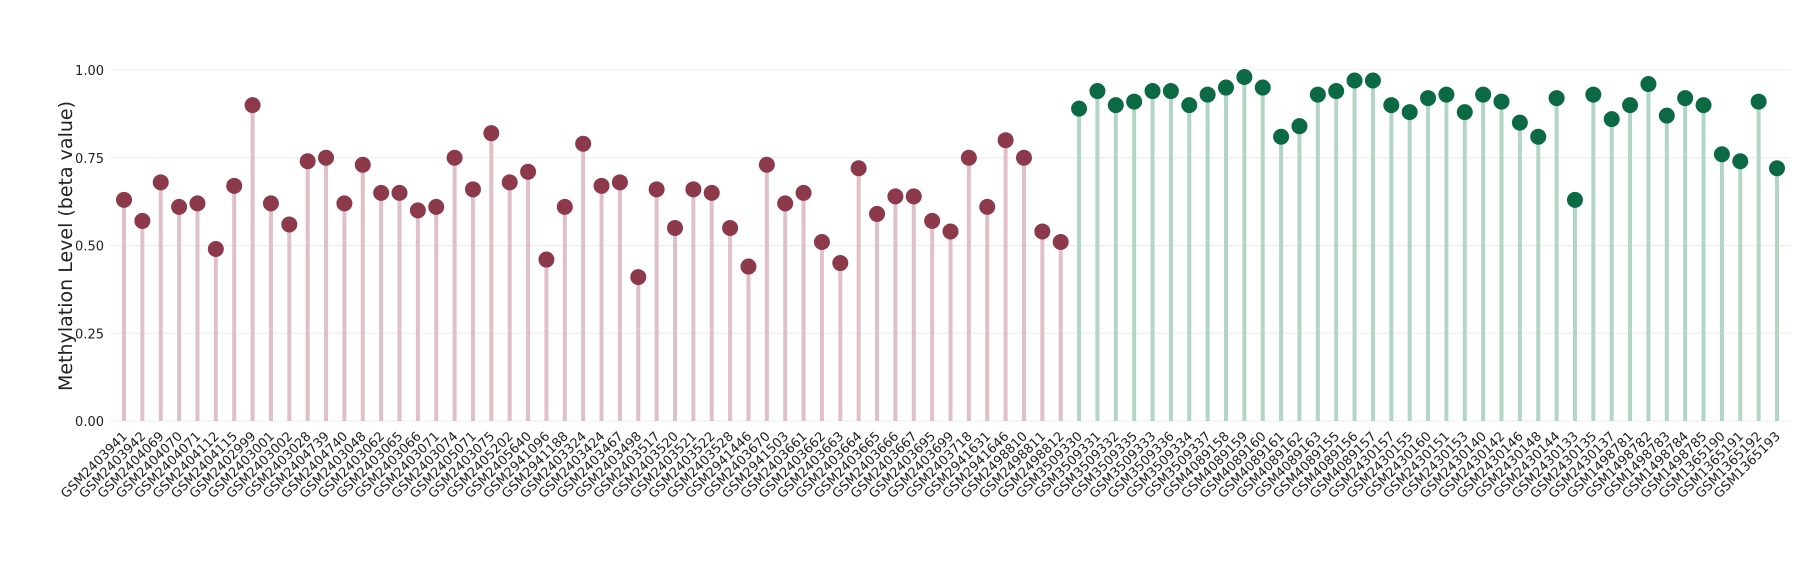 Image resolution: width=1820 pixels, height=580 pixels. Describe the element at coordinates (89, 71) in the screenshot. I see `y-tick-label: 1.00` at that location.